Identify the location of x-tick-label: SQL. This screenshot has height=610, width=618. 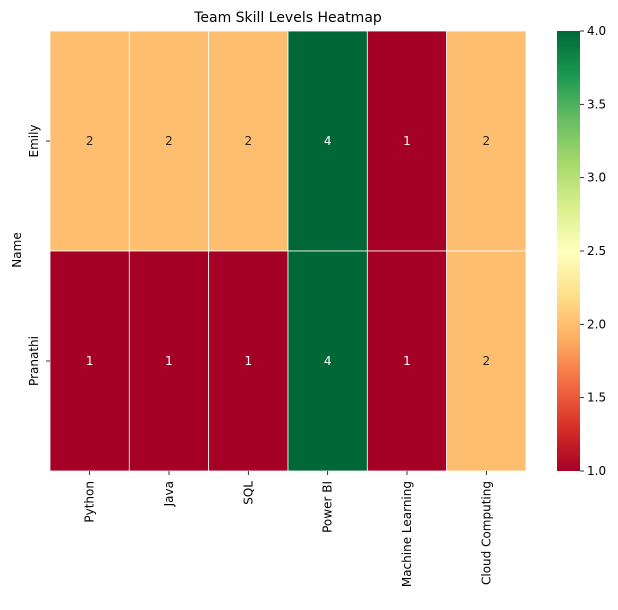
(248, 493).